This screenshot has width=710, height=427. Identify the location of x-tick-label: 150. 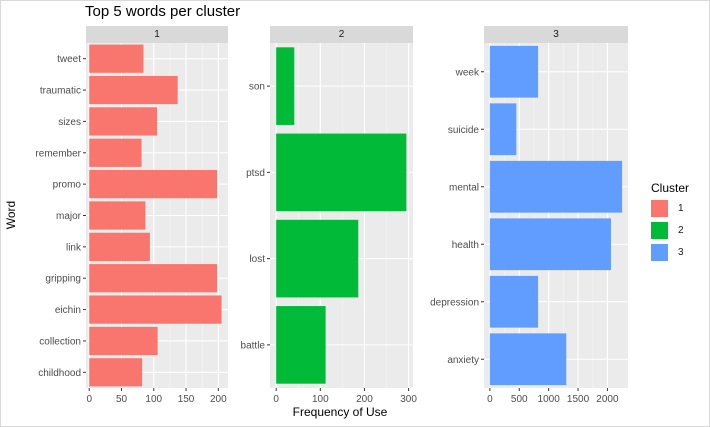
(186, 399).